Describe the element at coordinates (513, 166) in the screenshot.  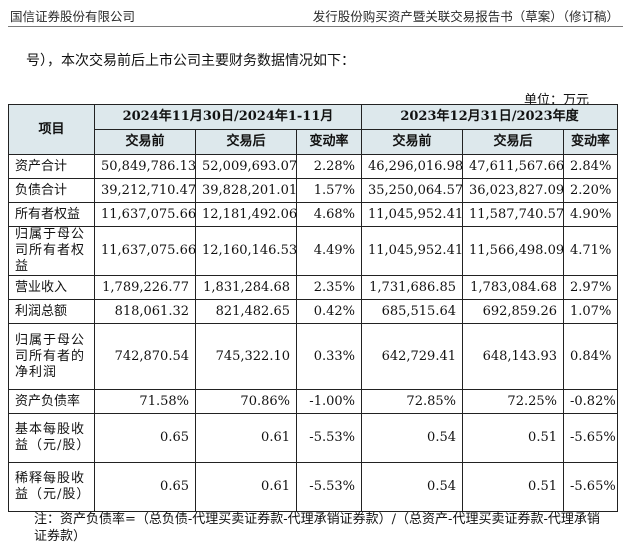
I see `table-cell: 47,611,567.66` at that location.